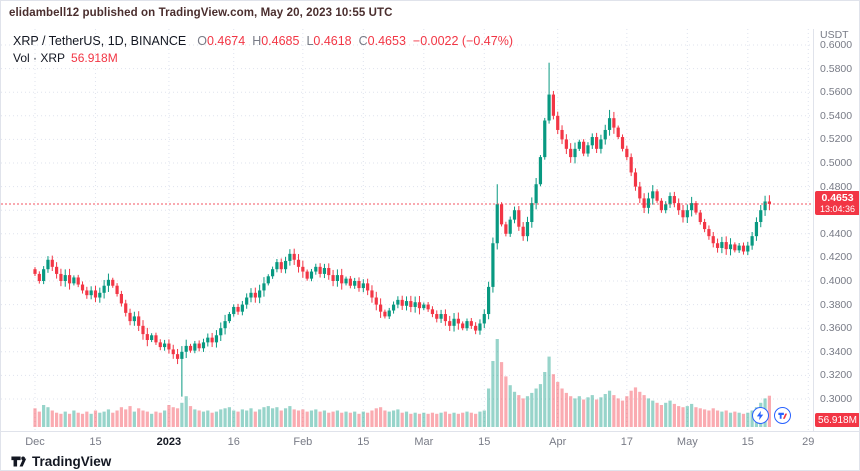  Describe the element at coordinates (782, 415) in the screenshot. I see `tradingview-round-icon` at that location.